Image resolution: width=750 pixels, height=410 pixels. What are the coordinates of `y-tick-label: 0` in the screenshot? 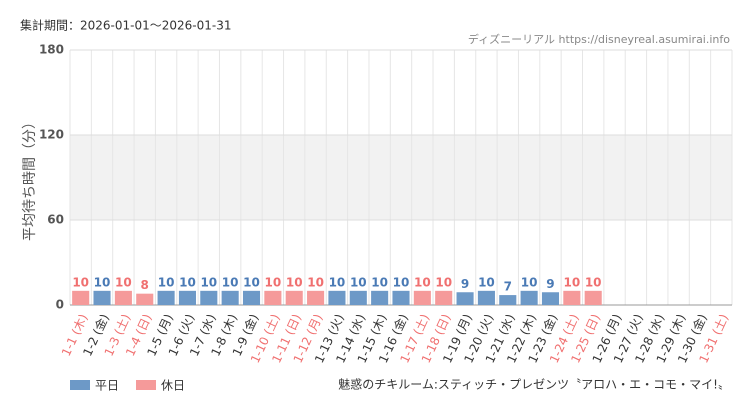 It's located at (60, 305).